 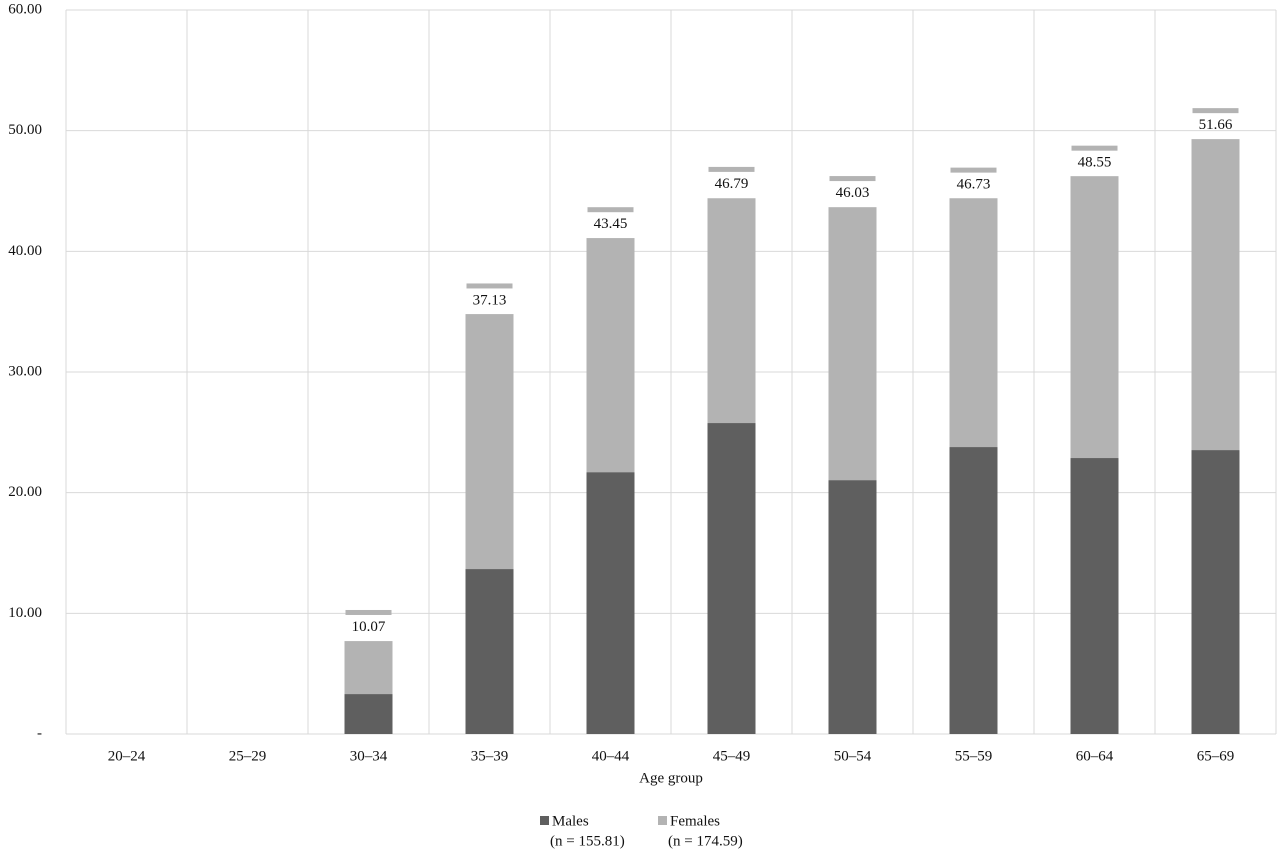 What do you see at coordinates (490, 300) in the screenshot?
I see `total-label: 37.13` at bounding box center [490, 300].